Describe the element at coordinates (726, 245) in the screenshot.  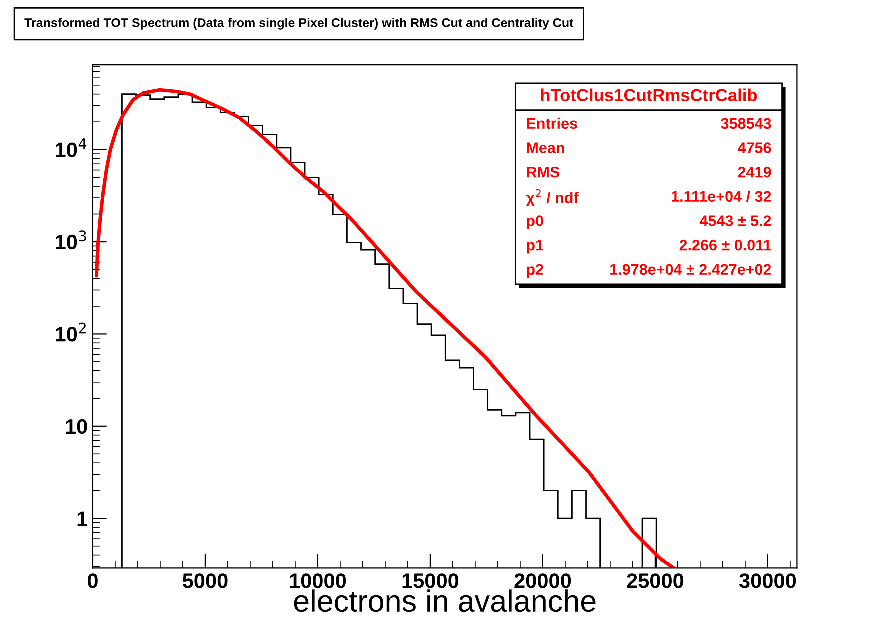
I see `annotation: 2.266 ± 0.011` at that location.